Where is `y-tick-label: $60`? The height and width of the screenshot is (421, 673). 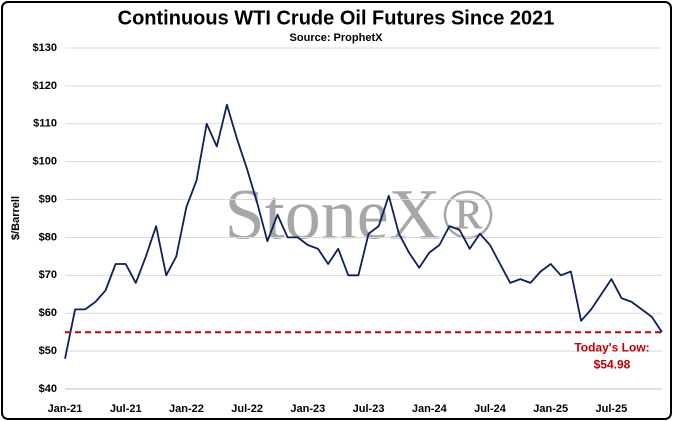
y-tick-label: $60 is located at coordinates (48, 313).